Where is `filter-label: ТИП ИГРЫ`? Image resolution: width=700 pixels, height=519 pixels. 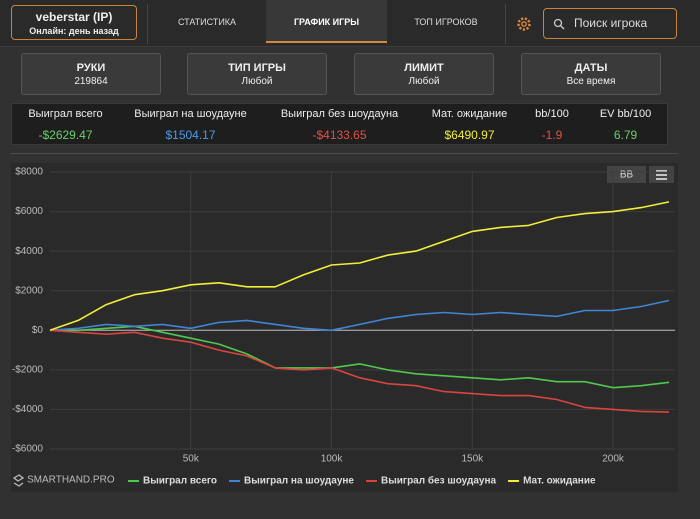
filter-label: ТИП ИГРЫ is located at coordinates (257, 68).